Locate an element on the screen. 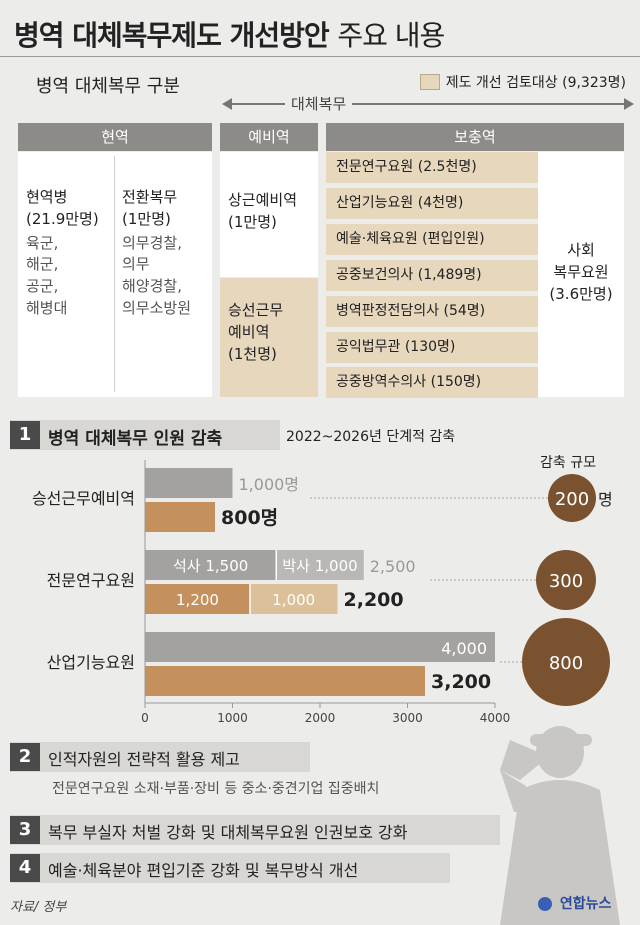  supp-row: 공익법무관 (130명) is located at coordinates (432, 347).